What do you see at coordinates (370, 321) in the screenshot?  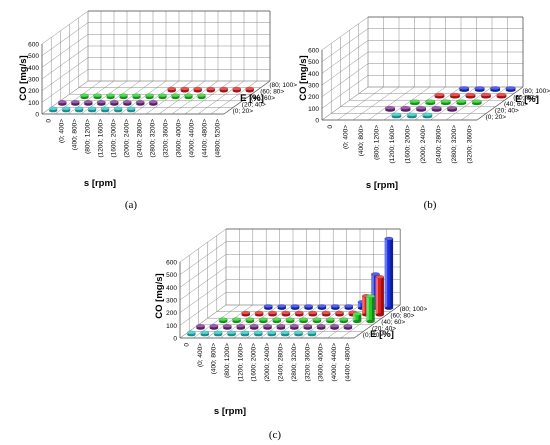 I see `bar-base` at bounding box center [370, 321].